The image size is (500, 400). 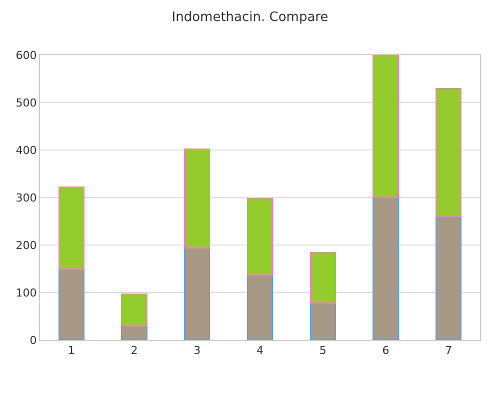 What do you see at coordinates (197, 351) in the screenshot?
I see `x-tick-label: 3` at bounding box center [197, 351].